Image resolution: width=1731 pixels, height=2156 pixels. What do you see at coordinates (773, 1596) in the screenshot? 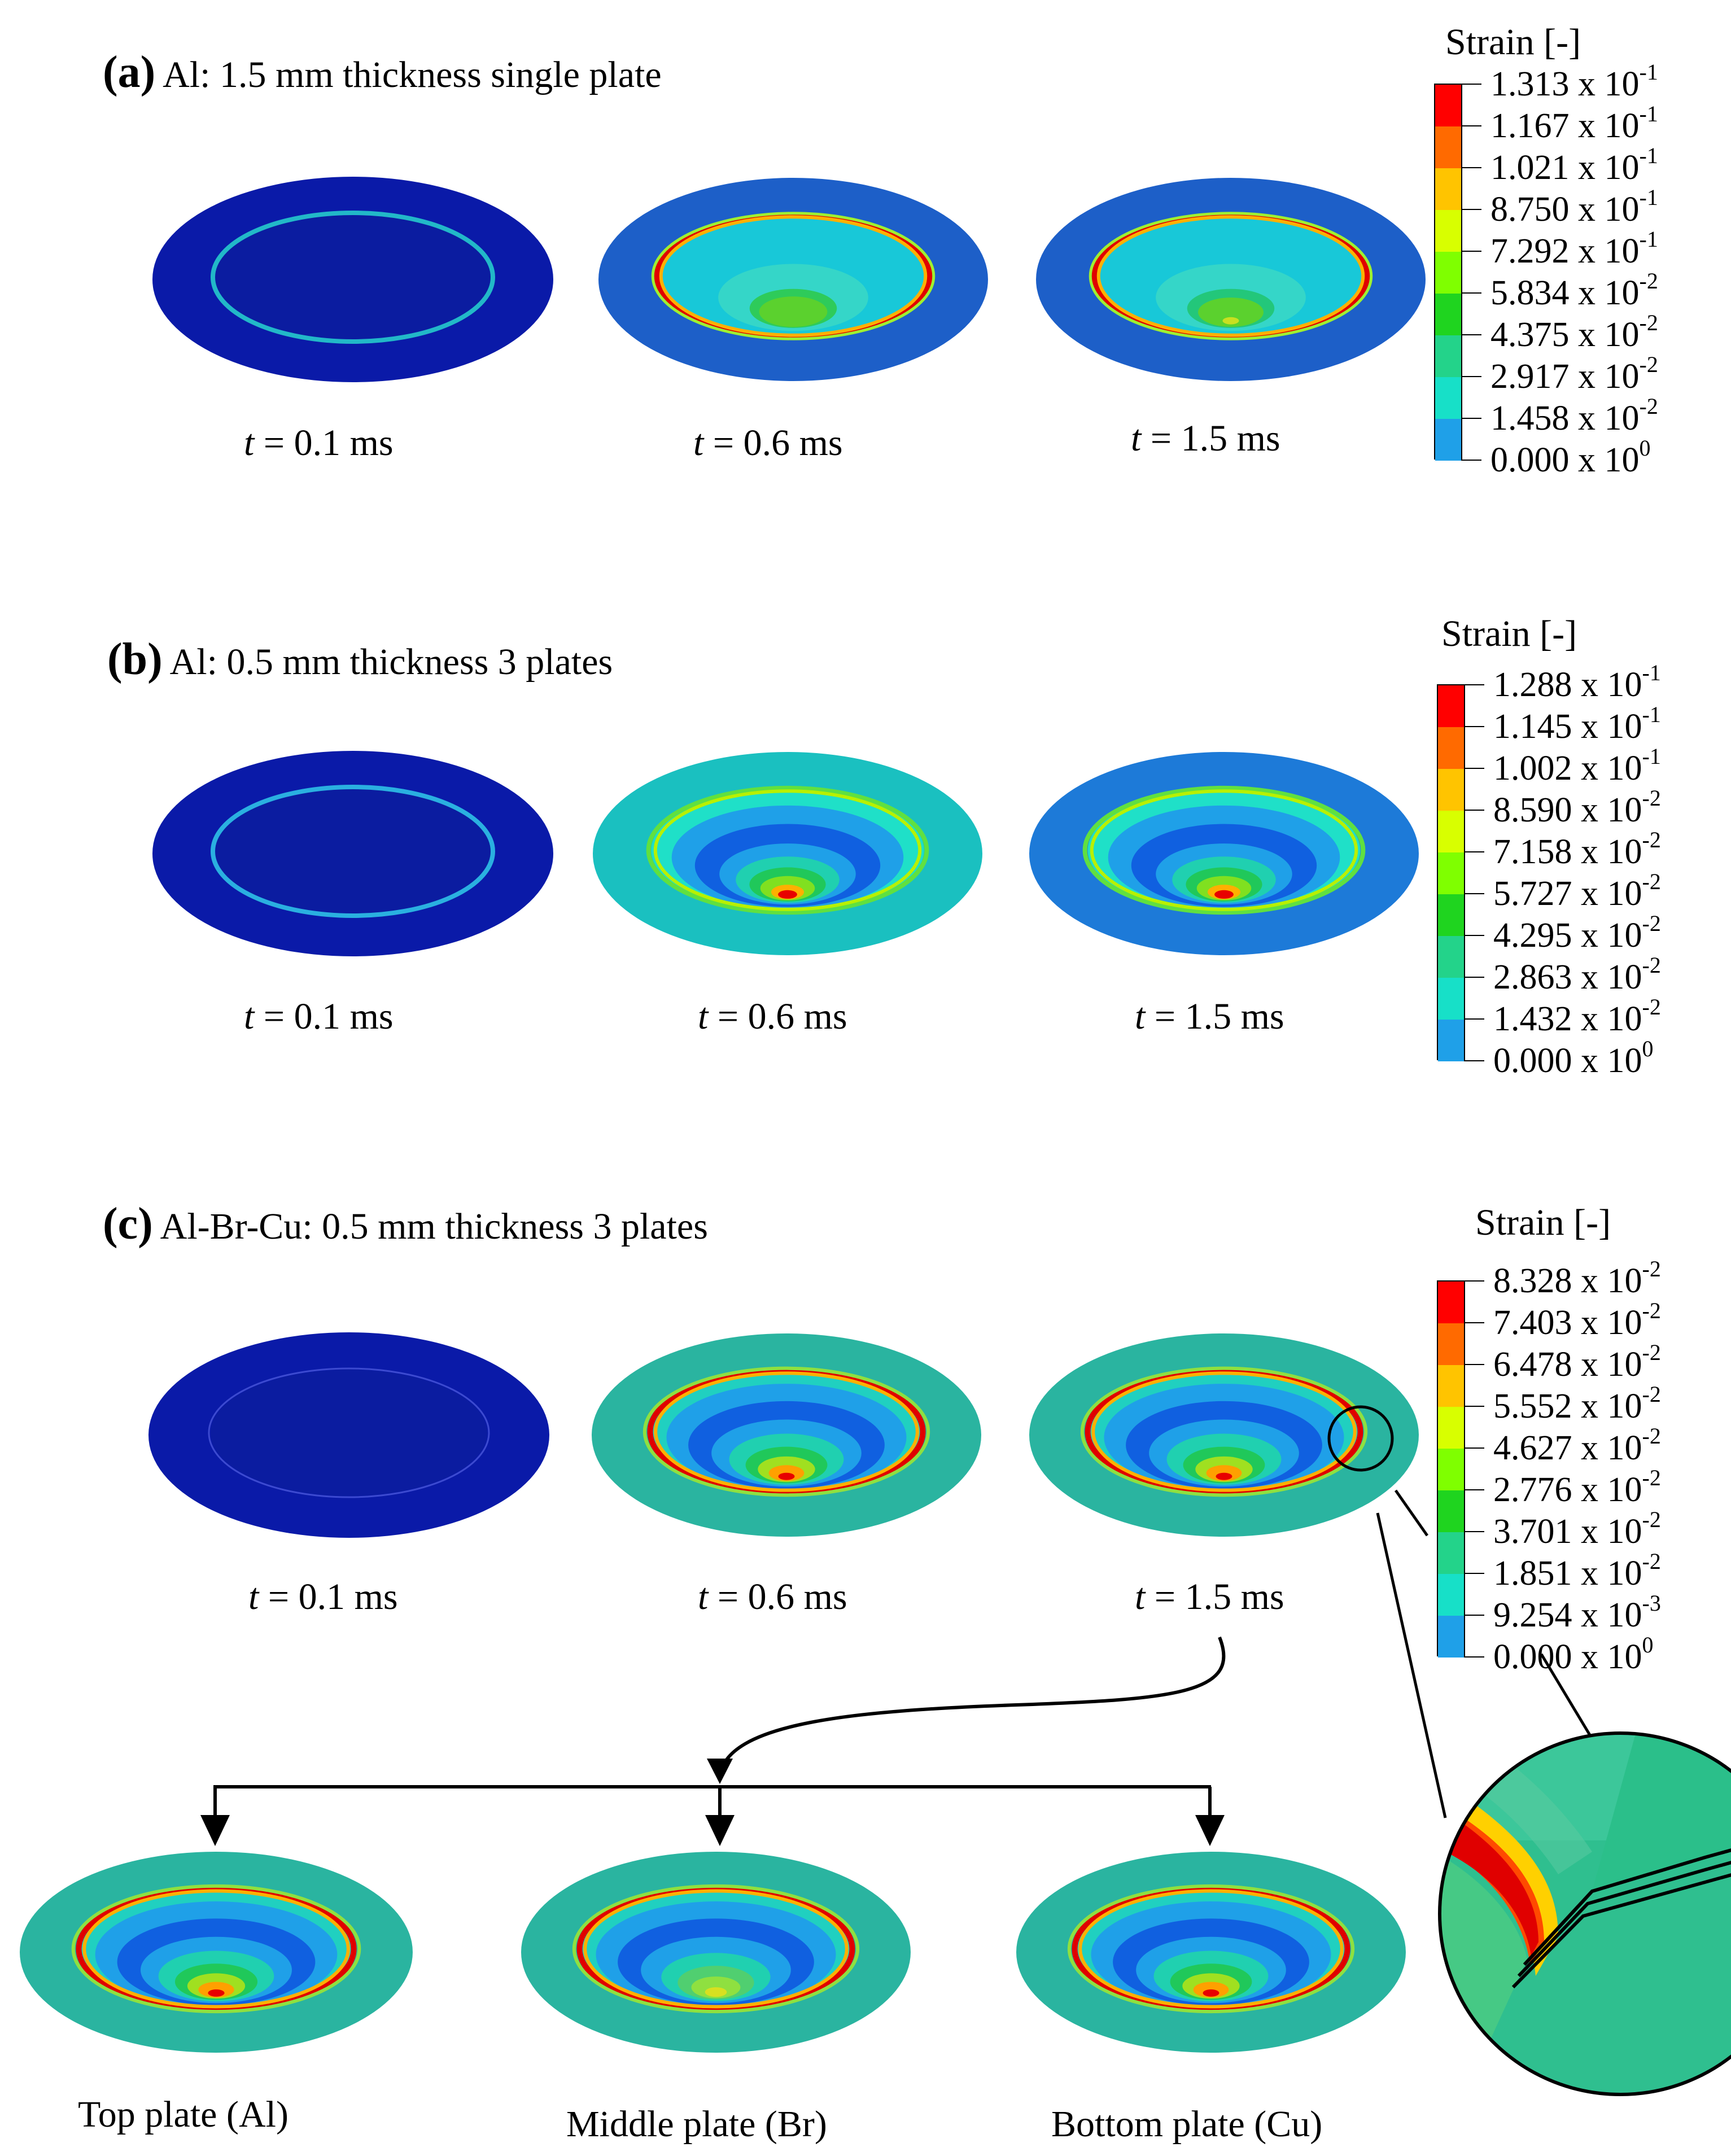
I see `time-label-c-2: t = 0.6 ms` at bounding box center [773, 1596].